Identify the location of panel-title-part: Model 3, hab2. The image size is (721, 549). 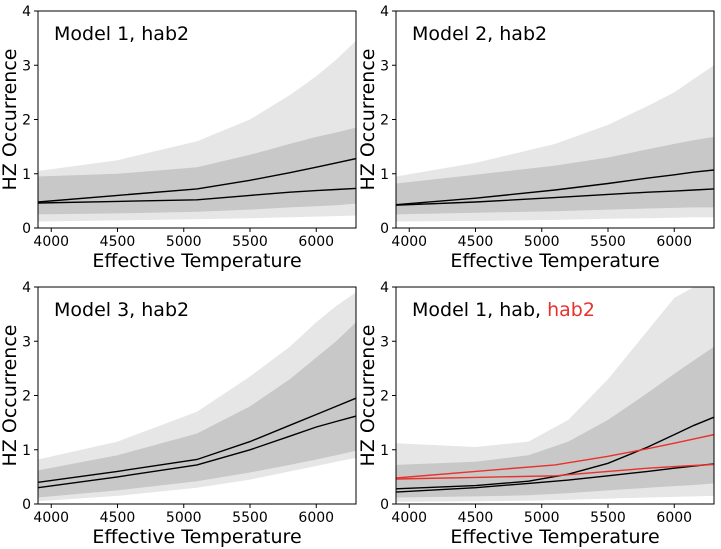
(121, 310).